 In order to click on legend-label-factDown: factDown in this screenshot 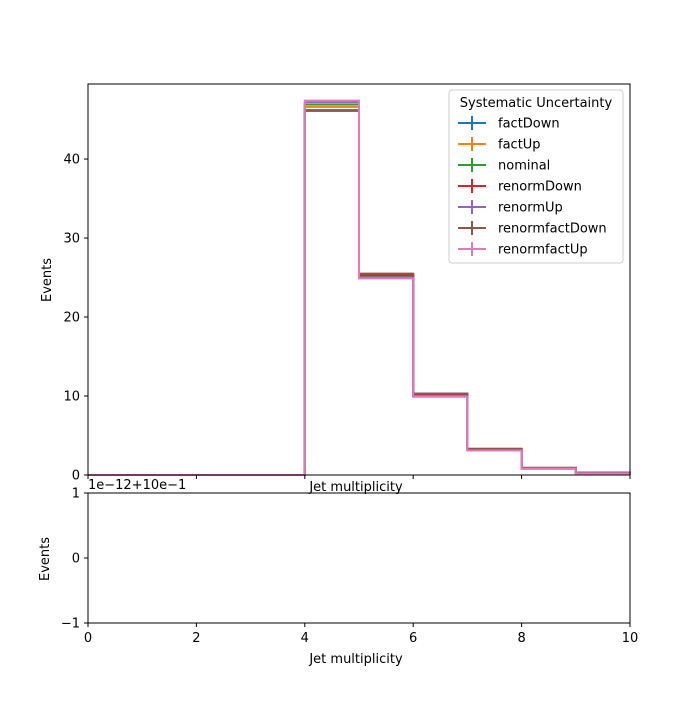, I will do `click(529, 124)`.